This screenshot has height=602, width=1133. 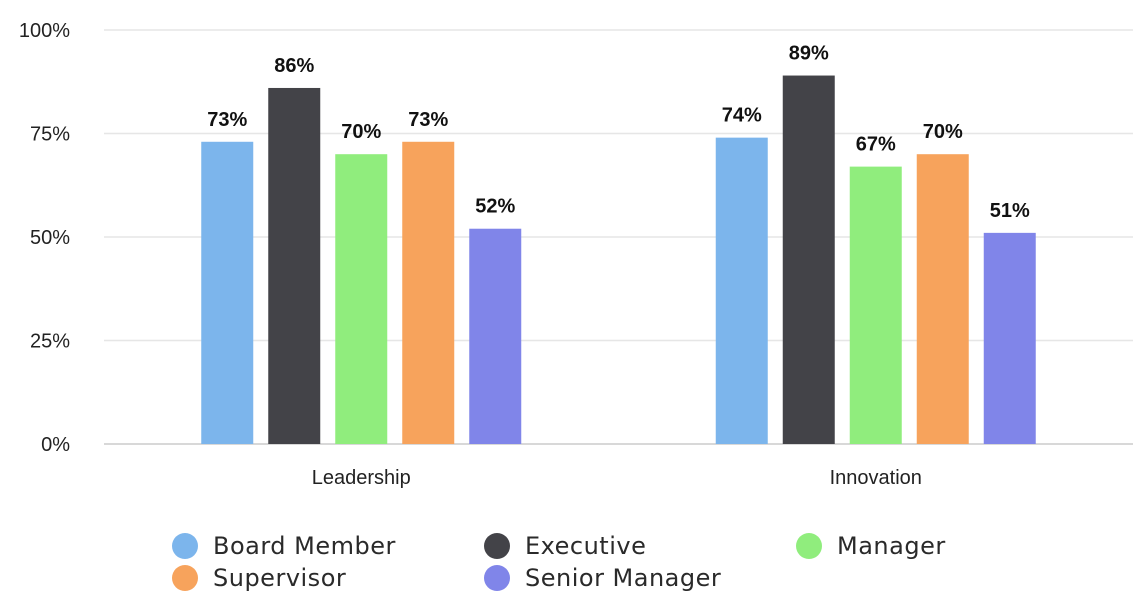 What do you see at coordinates (294, 266) in the screenshot?
I see `bar-leadership-executive` at bounding box center [294, 266].